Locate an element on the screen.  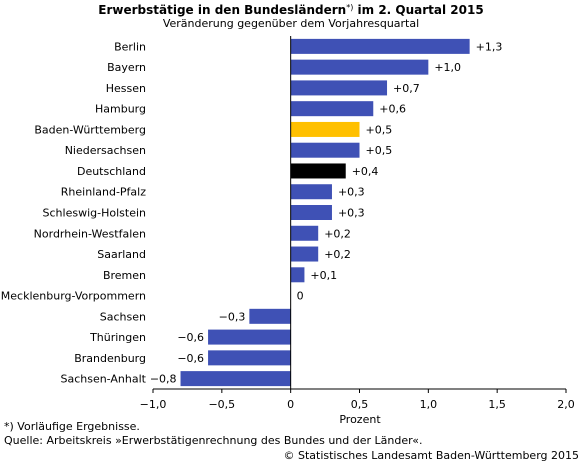
x-tick-label: 1,0 is located at coordinates (429, 404).